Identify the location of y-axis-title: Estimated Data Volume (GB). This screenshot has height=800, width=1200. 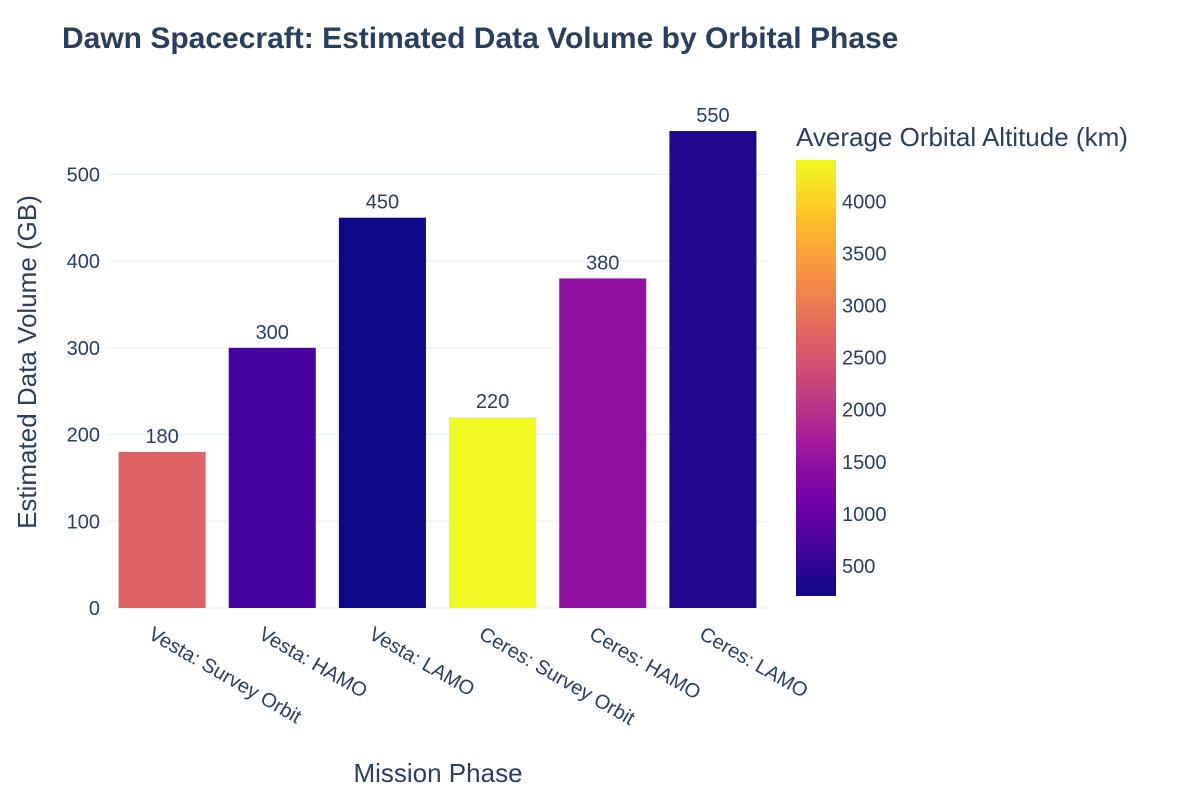
(27, 362).